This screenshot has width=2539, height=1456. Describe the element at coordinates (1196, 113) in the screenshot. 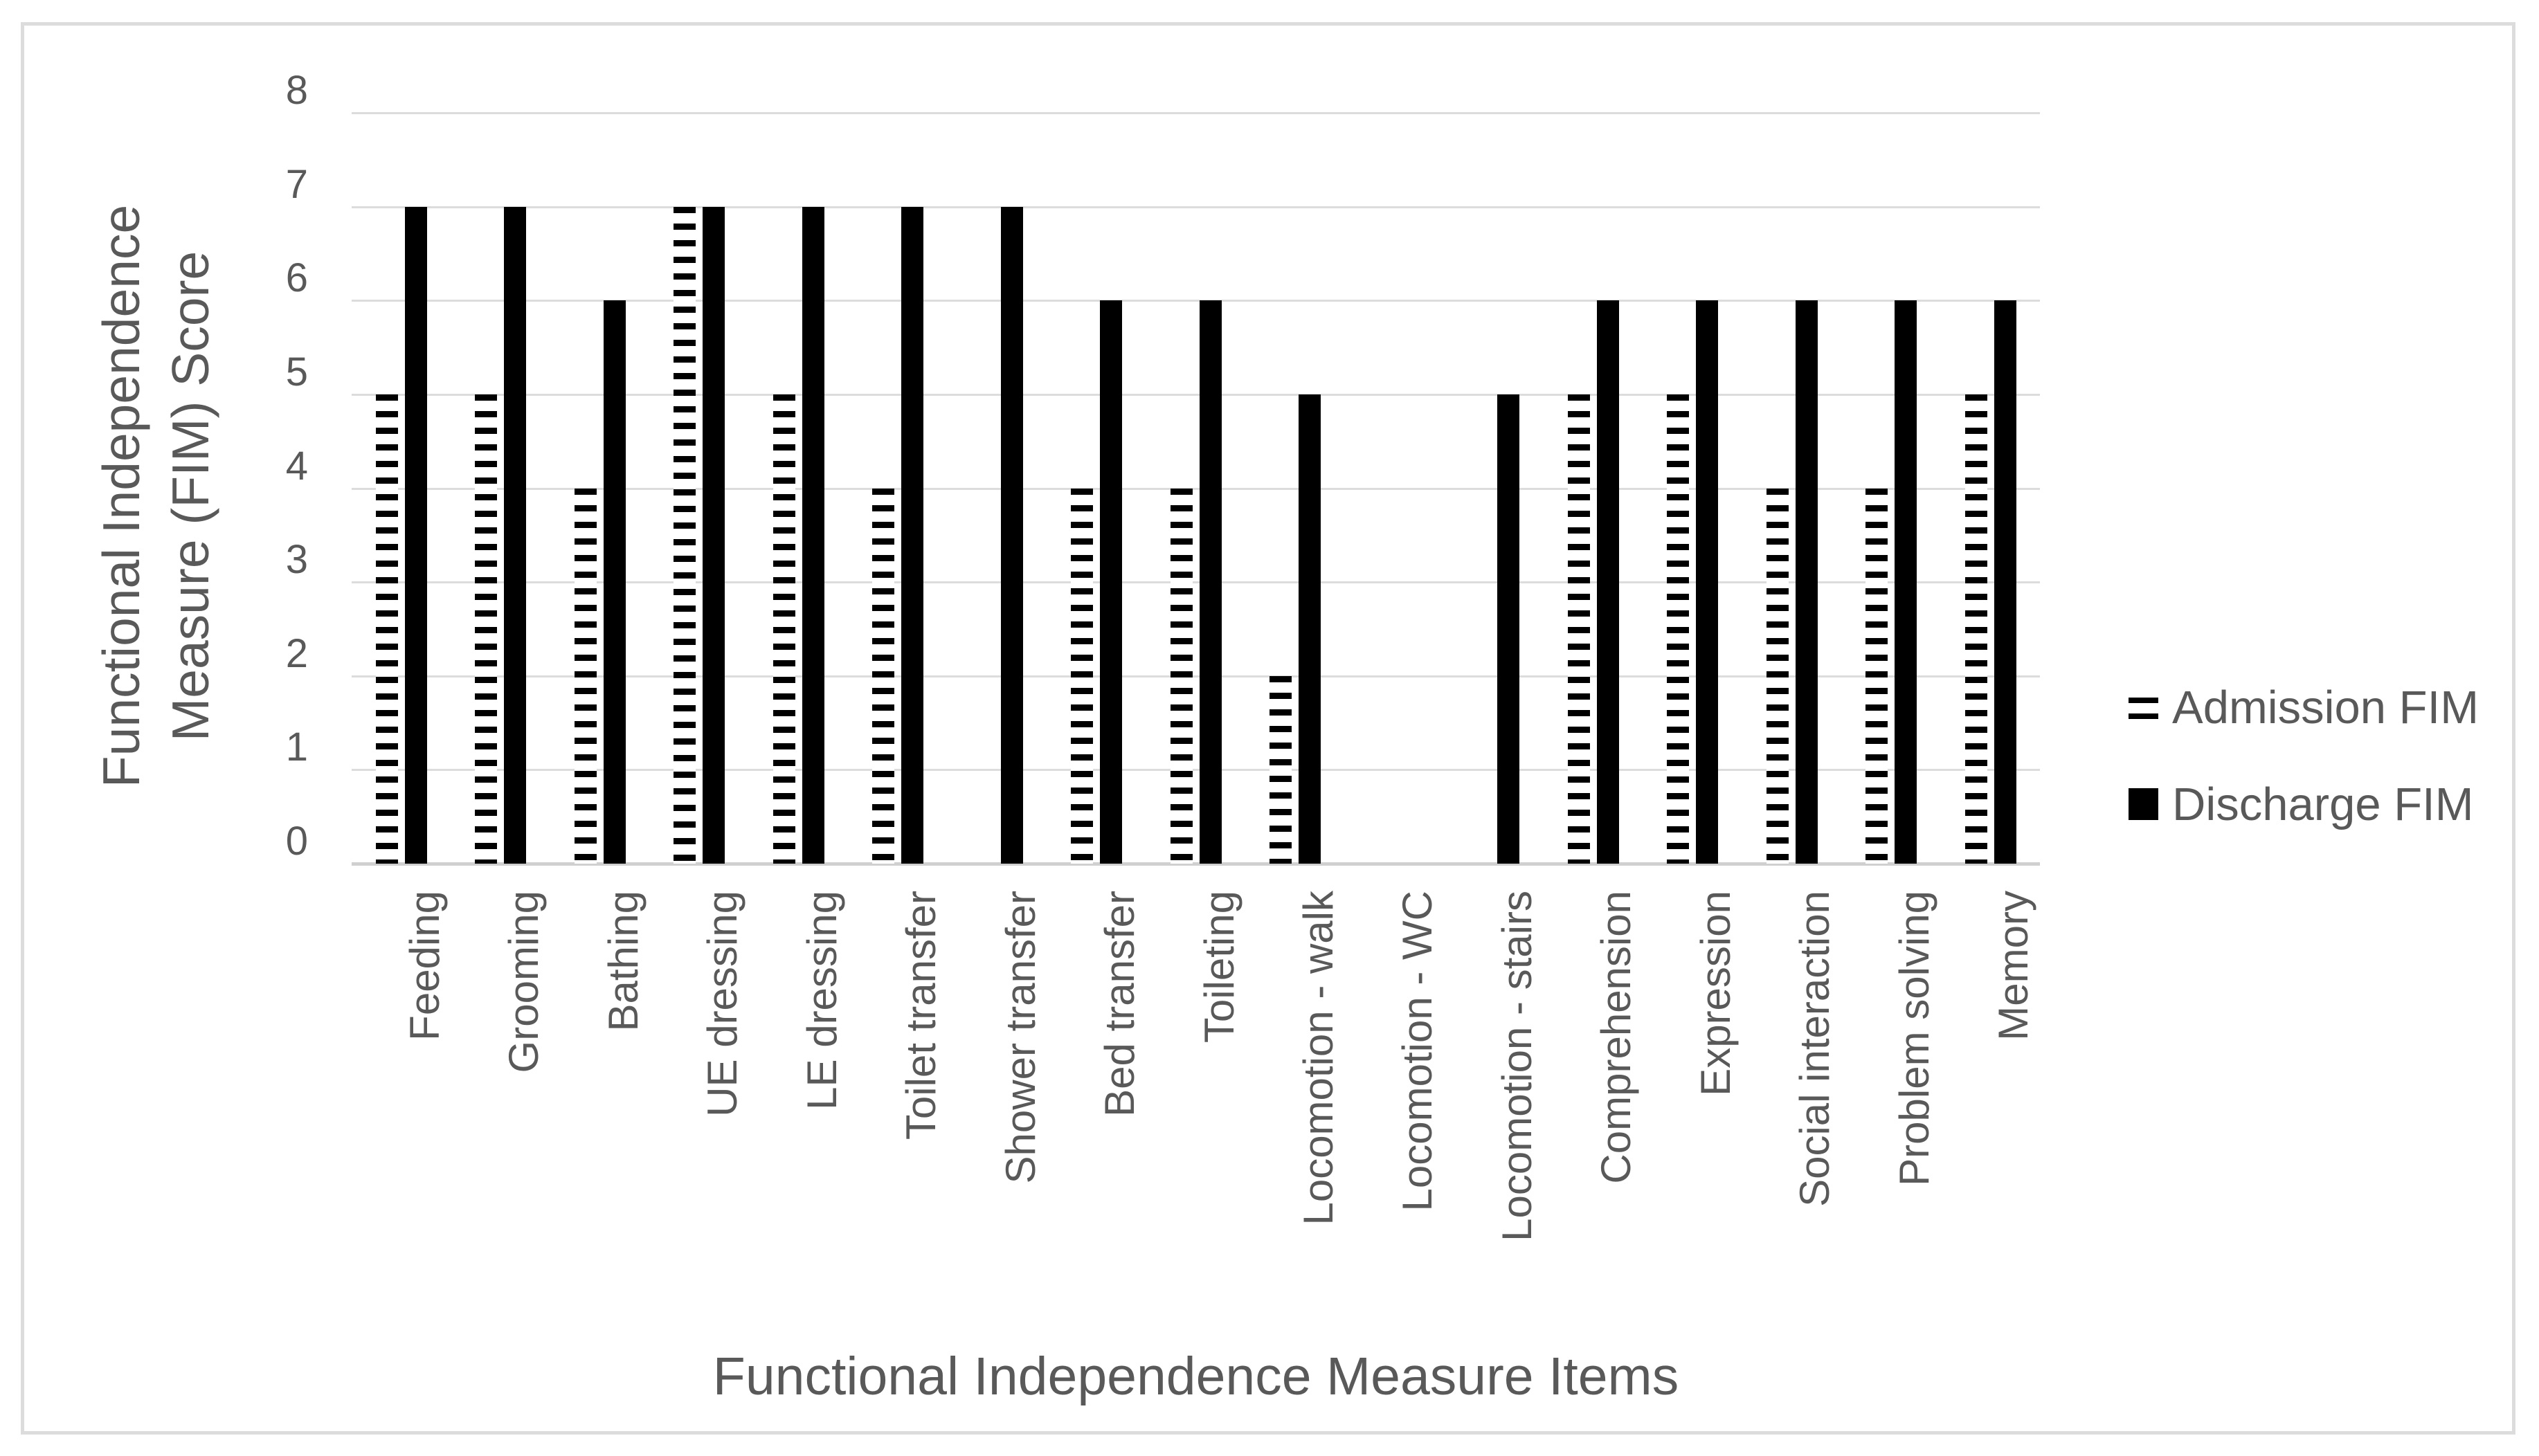

I see `gridline-y8` at that location.